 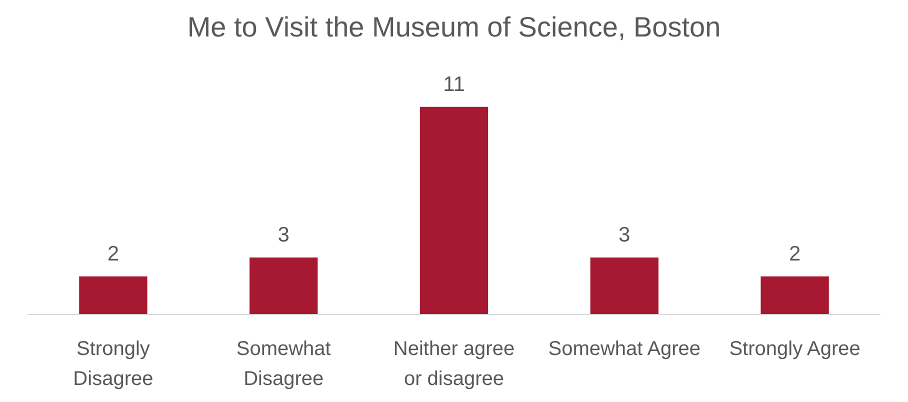 What do you see at coordinates (454, 84) in the screenshot?
I see `data-label: 11` at bounding box center [454, 84].